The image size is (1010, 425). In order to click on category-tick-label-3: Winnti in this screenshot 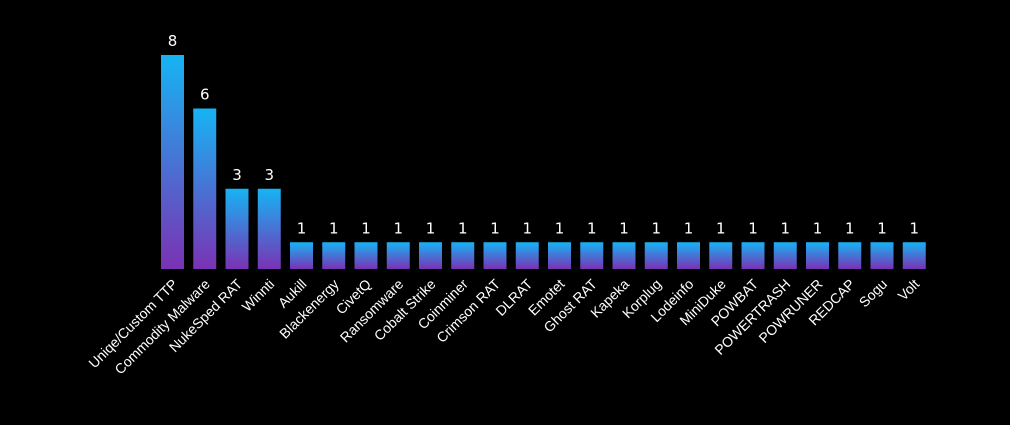, I will do `click(258, 295)`.